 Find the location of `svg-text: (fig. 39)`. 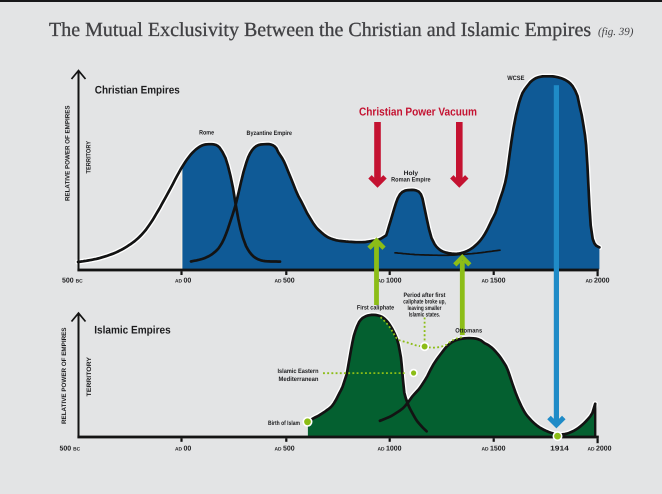

svg-text: (fig. 39) is located at coordinates (616, 32).